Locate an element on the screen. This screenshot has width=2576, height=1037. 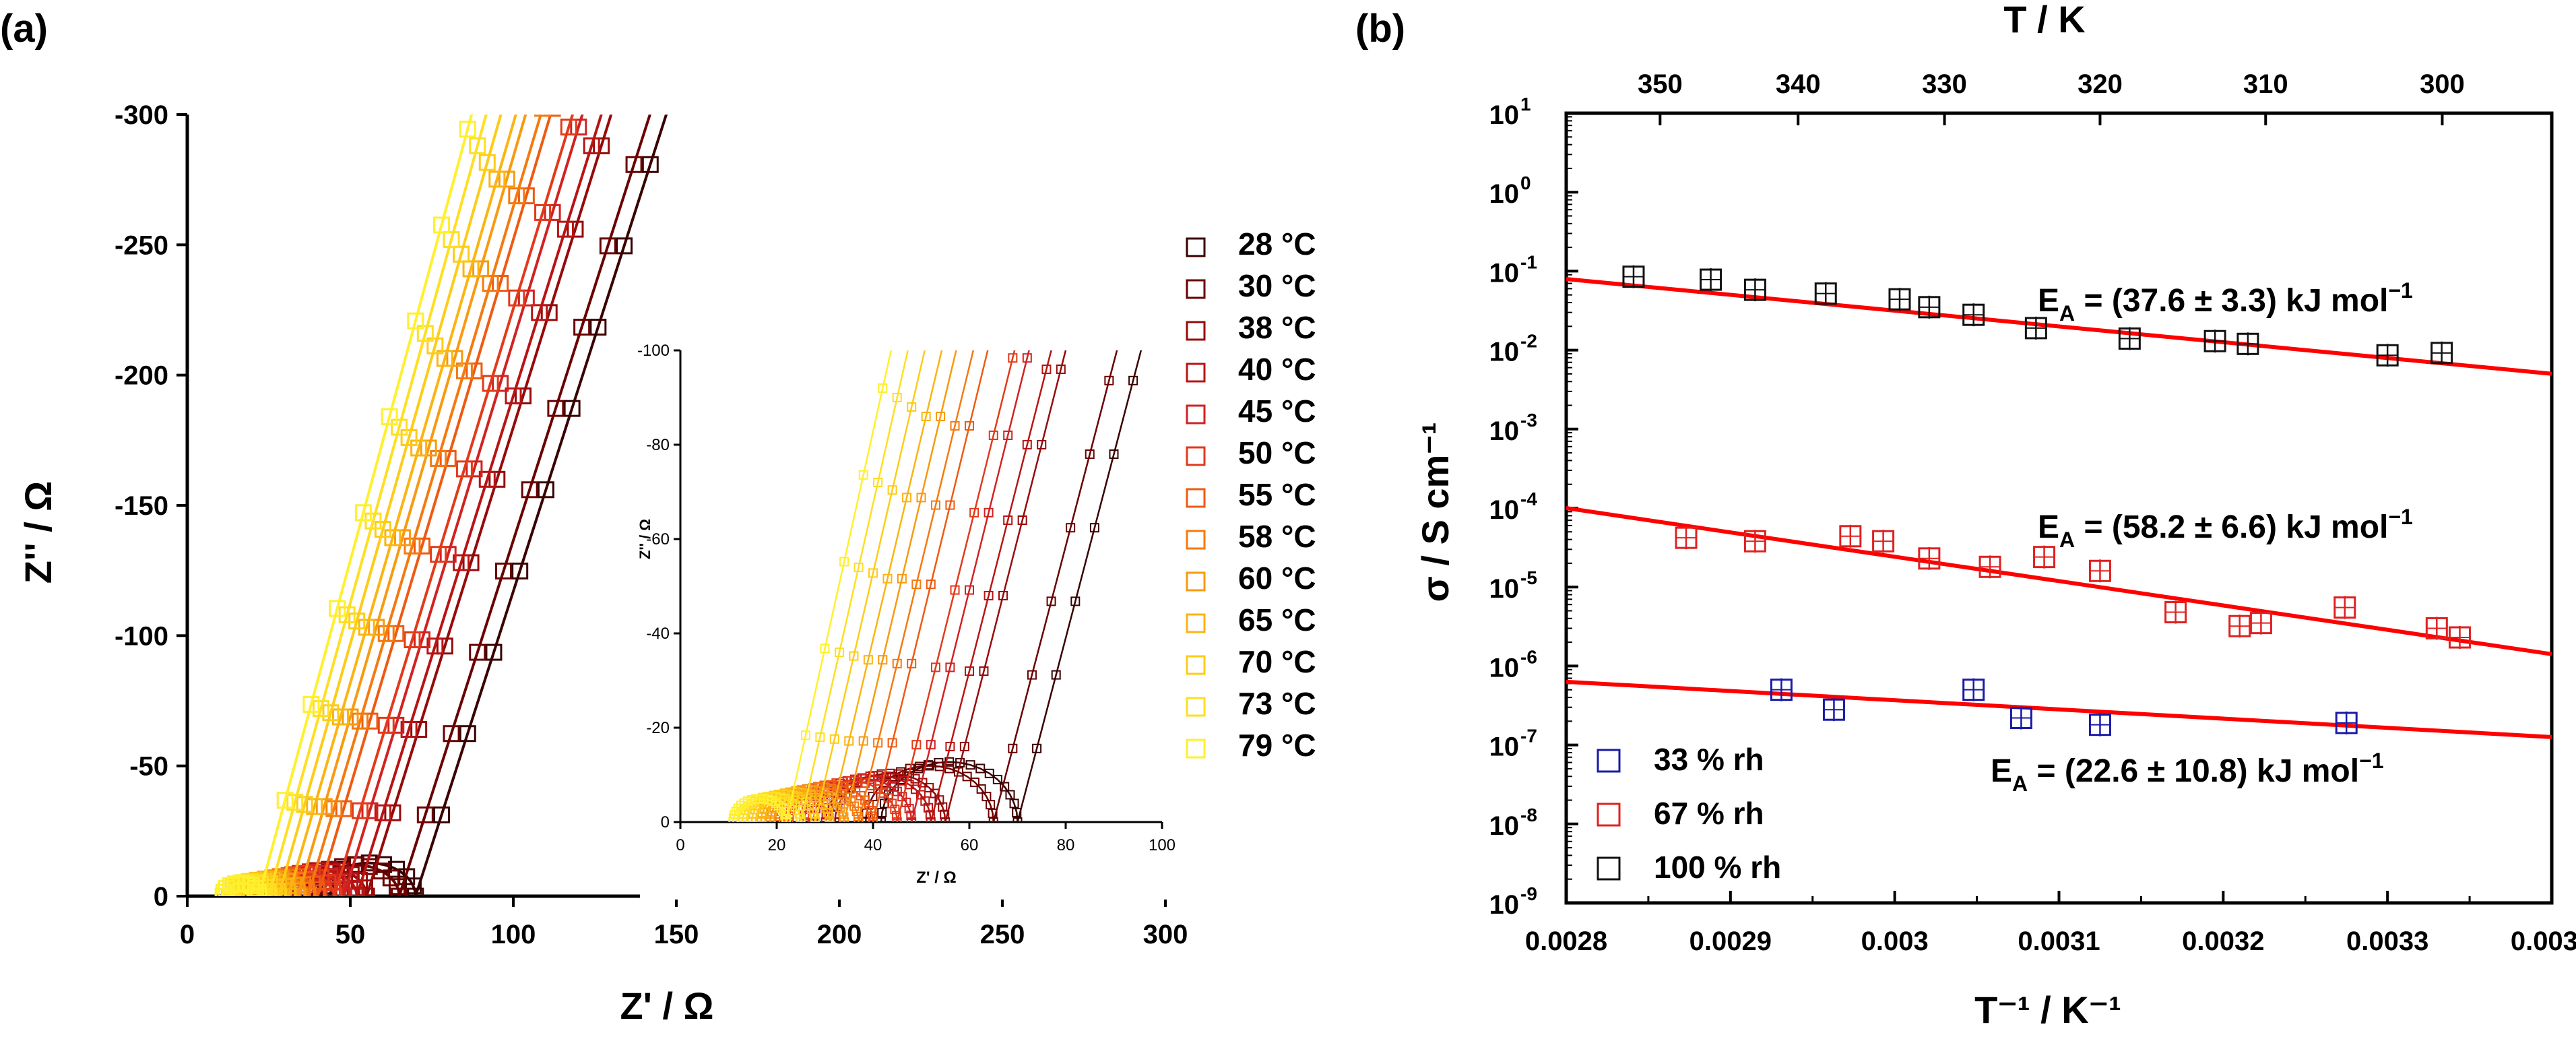
panel-a-x-tick-label: 200 is located at coordinates (840, 934).